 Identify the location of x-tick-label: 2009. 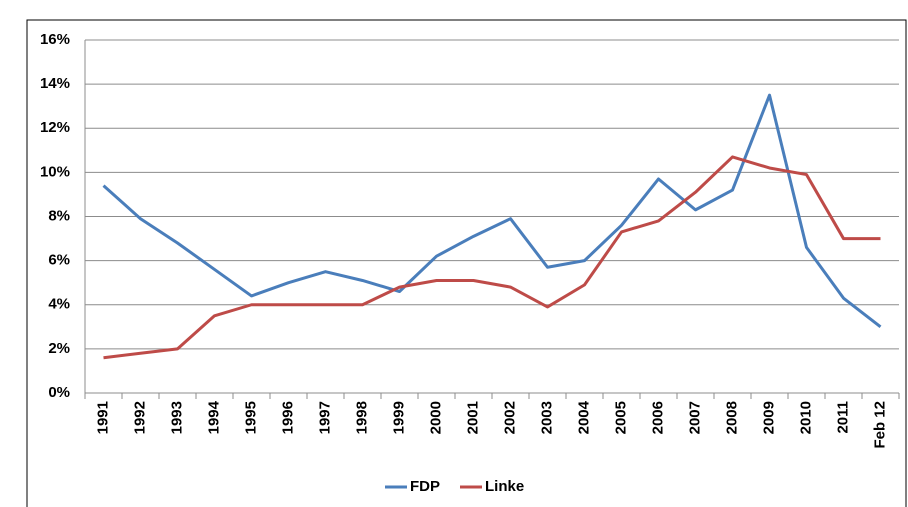
(768, 417).